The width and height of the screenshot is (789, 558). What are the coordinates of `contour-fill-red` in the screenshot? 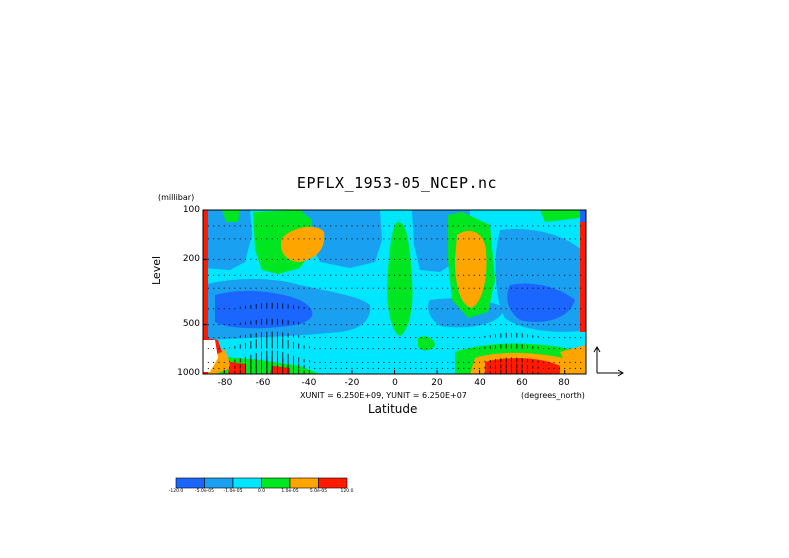 It's located at (280, 370).